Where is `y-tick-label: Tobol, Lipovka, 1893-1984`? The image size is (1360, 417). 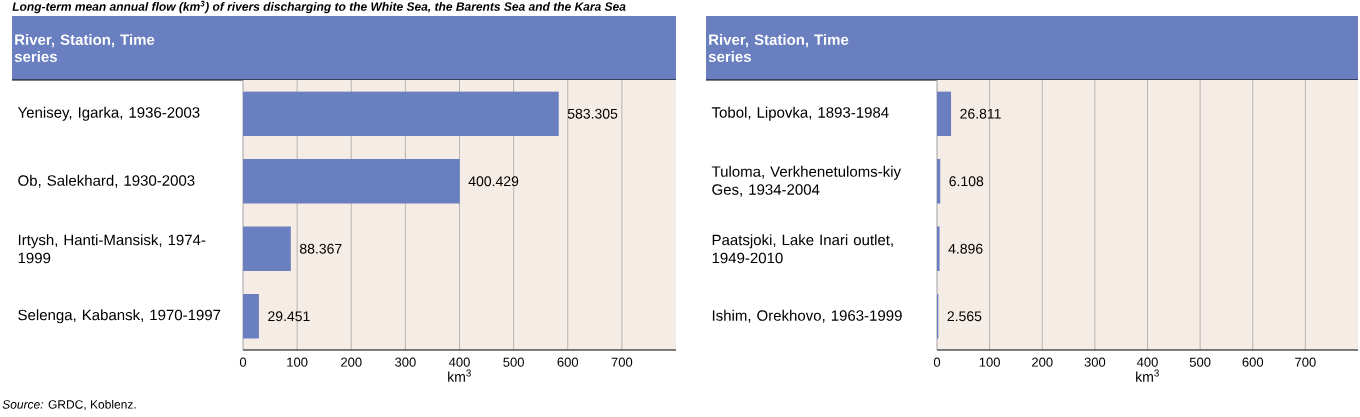 y-tick-label: Tobol, Lipovka, 1893-1984 is located at coordinates (800, 113).